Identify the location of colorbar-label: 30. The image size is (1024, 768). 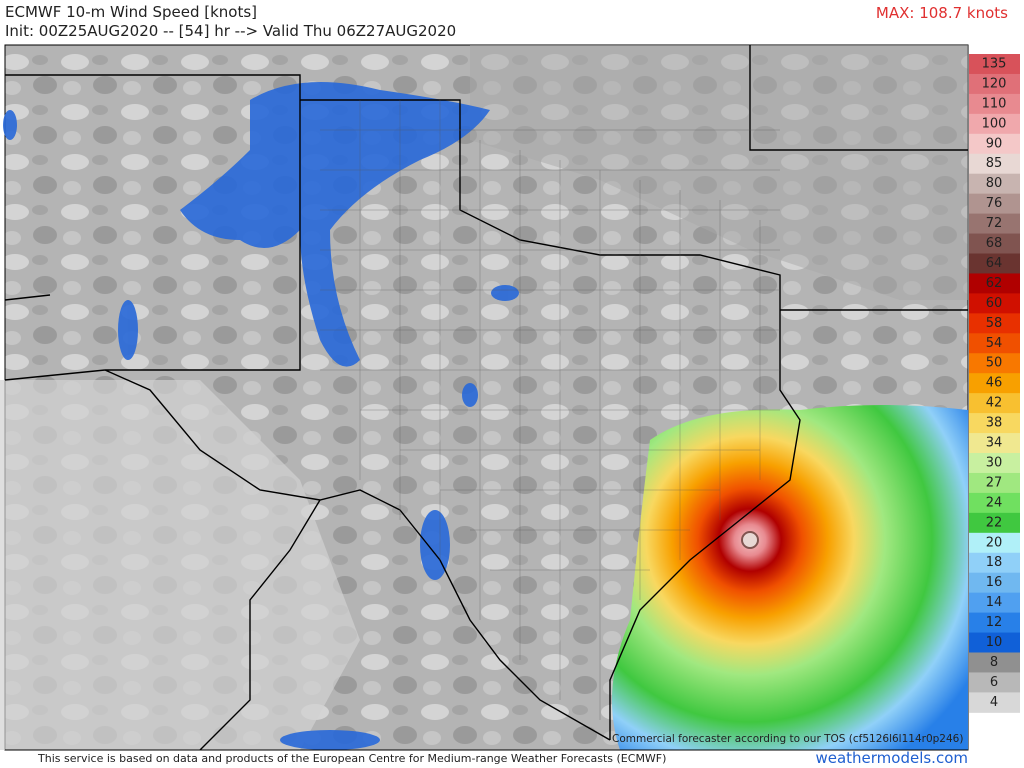
(994, 462).